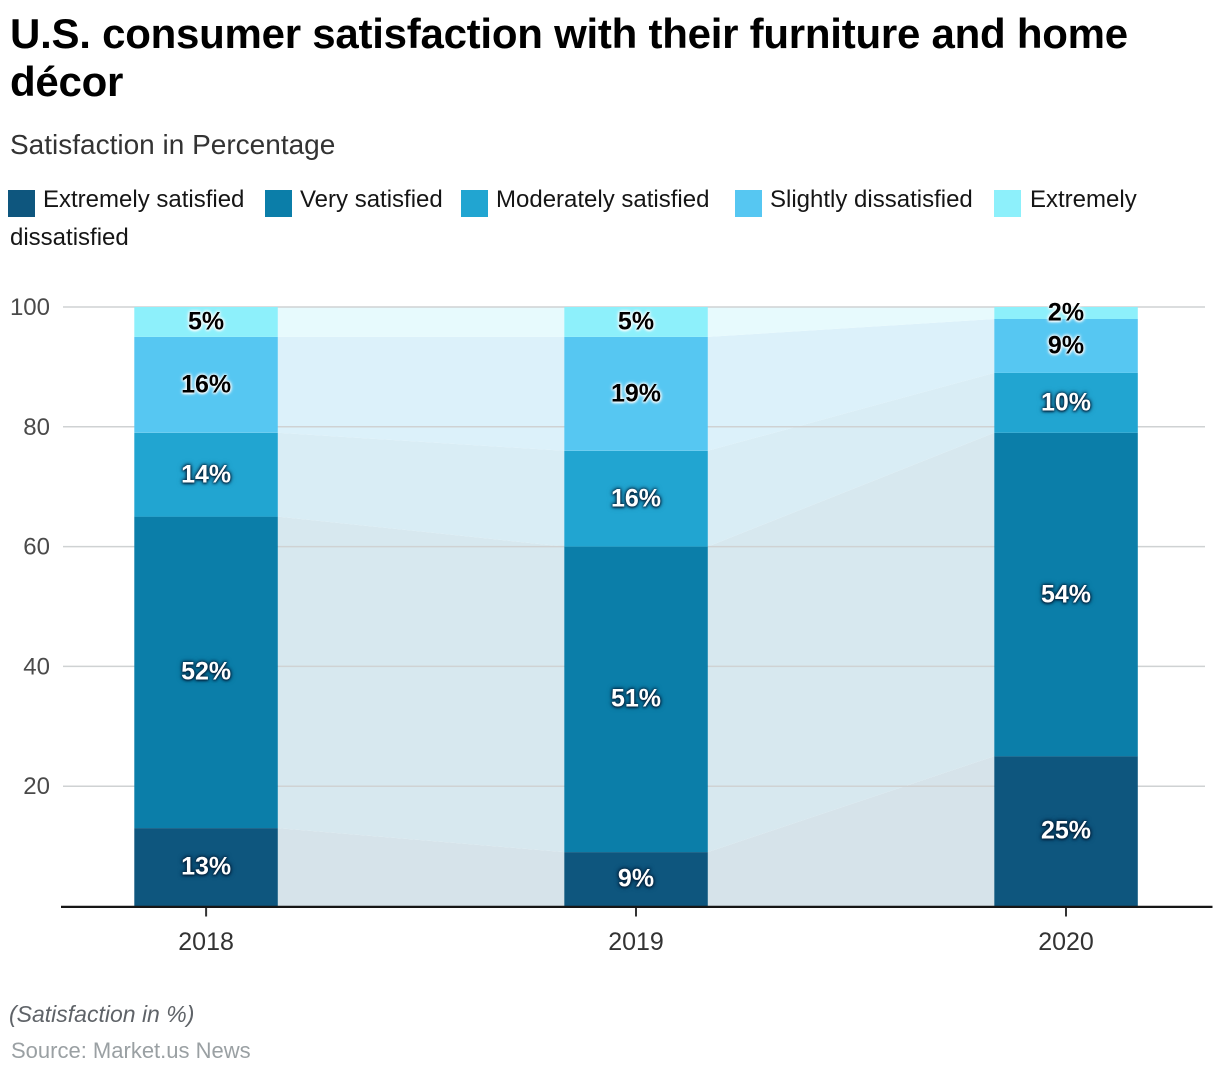  I want to click on svg-text: 2018, so click(206, 942).